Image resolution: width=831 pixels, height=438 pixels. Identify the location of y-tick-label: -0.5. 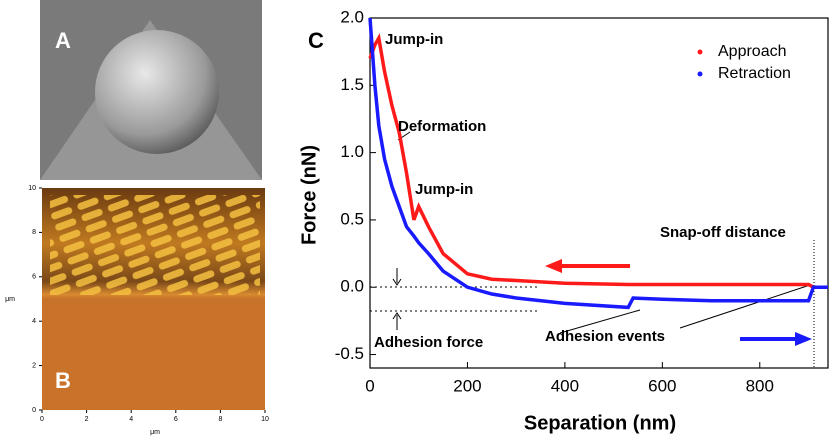
(349, 353).